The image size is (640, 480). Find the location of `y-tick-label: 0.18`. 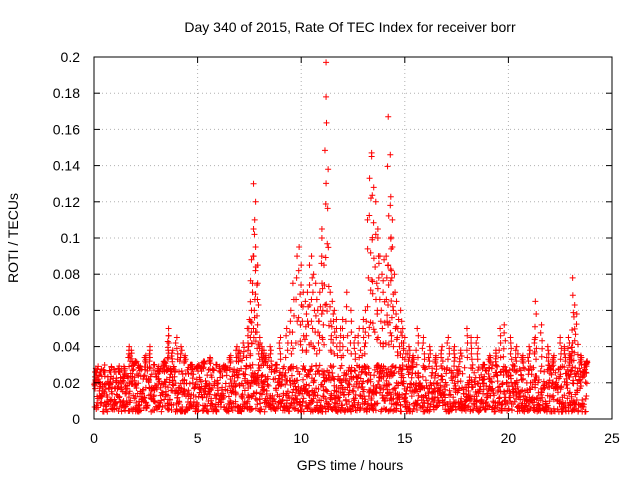

y-tick-label: 0.18 is located at coordinates (66, 93).